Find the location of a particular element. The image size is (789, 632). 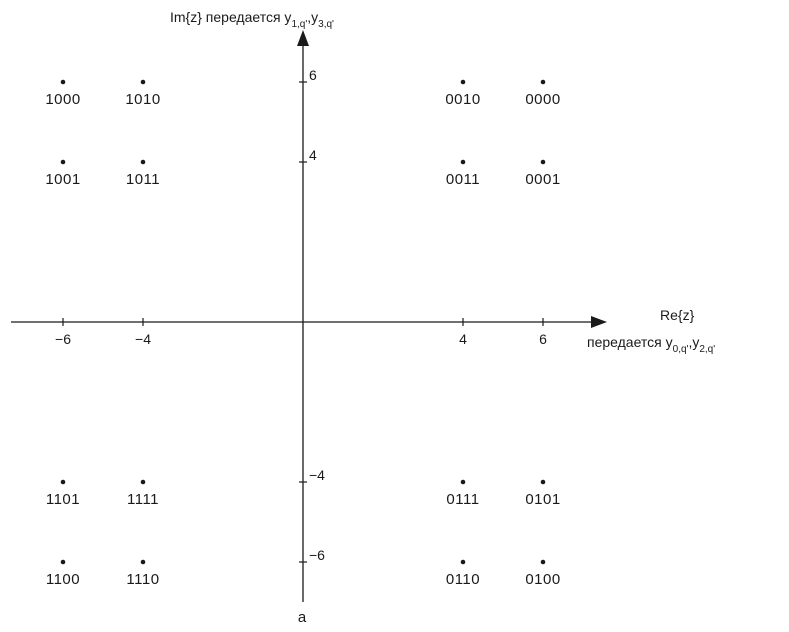

point-label: 1010 is located at coordinates (142, 99).